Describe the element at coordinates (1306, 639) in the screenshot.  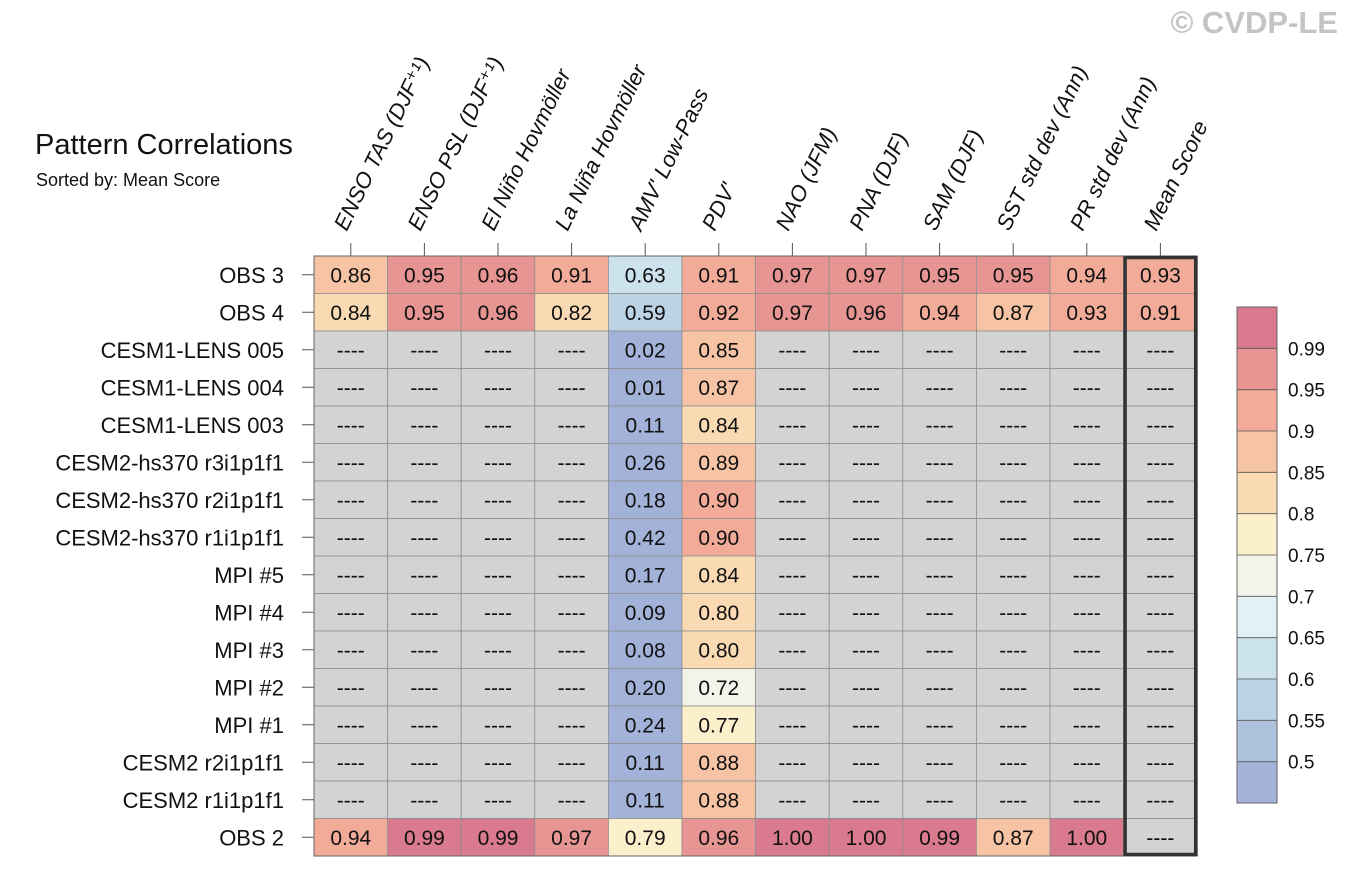
I see `colorbar-tick-label: 0.65` at that location.